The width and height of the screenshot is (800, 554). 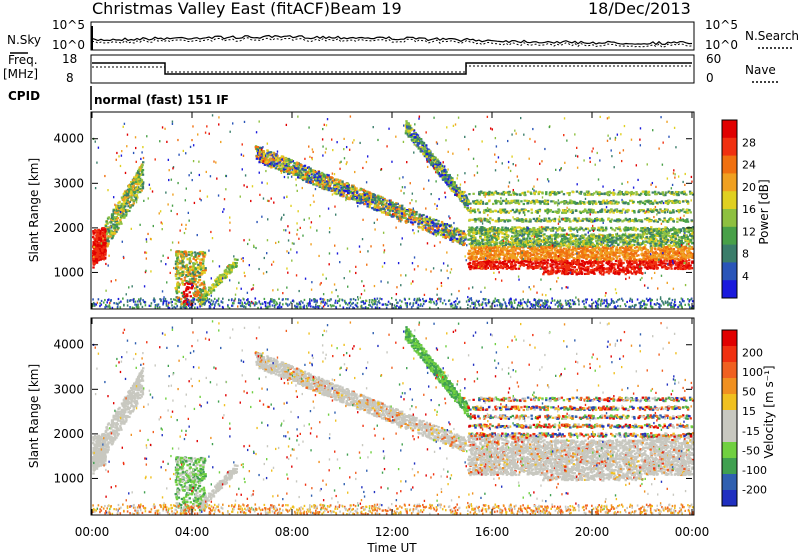 What do you see at coordinates (721, 45) in the screenshot?
I see `nsearch-tick-bottom: 10^0` at bounding box center [721, 45].